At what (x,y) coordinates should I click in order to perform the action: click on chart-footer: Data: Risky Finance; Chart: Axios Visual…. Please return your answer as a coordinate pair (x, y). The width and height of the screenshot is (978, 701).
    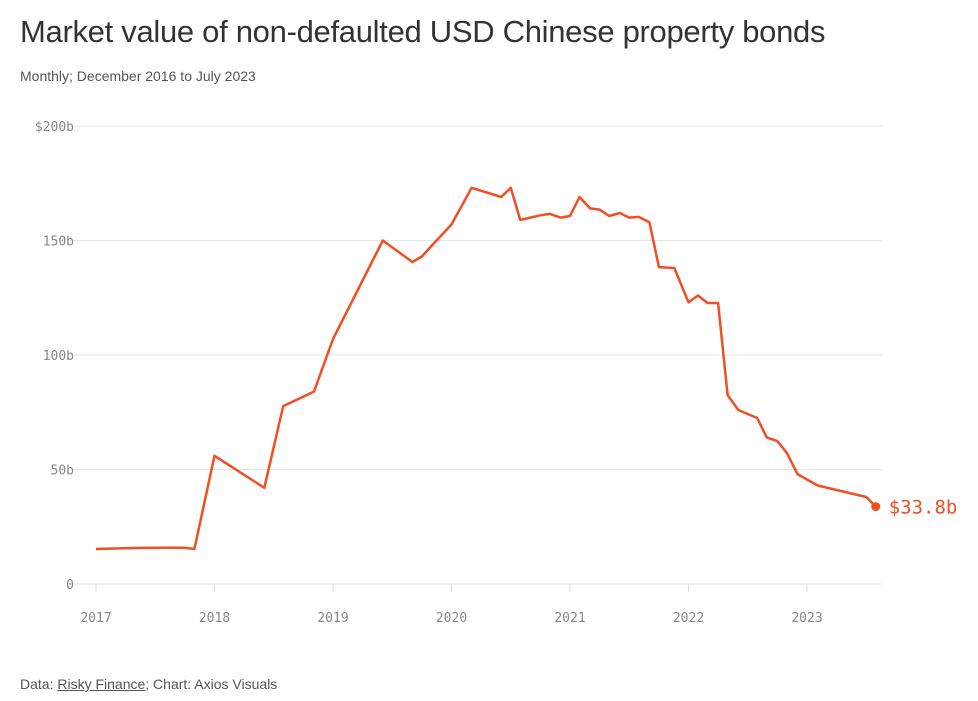
    Looking at the image, I should click on (148, 684).